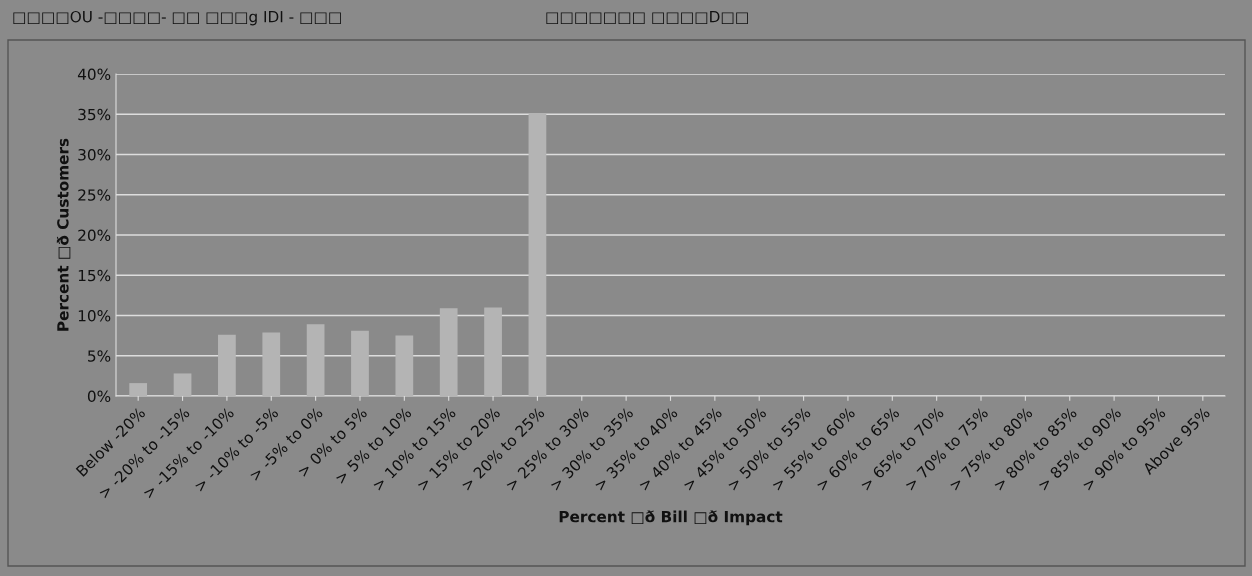 This screenshot has height=576, width=1252. Describe the element at coordinates (99, 396) in the screenshot. I see `y-tick-label: 0%` at that location.